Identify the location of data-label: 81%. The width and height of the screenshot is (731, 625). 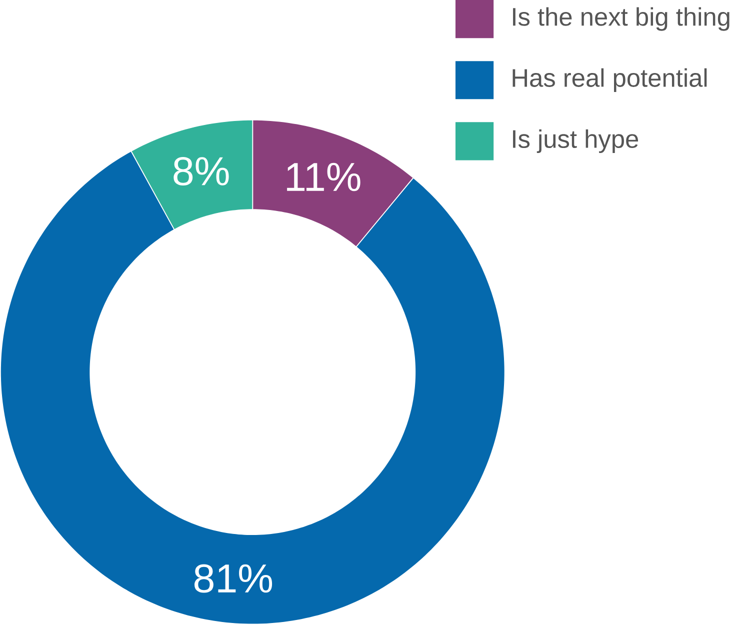
(233, 578).